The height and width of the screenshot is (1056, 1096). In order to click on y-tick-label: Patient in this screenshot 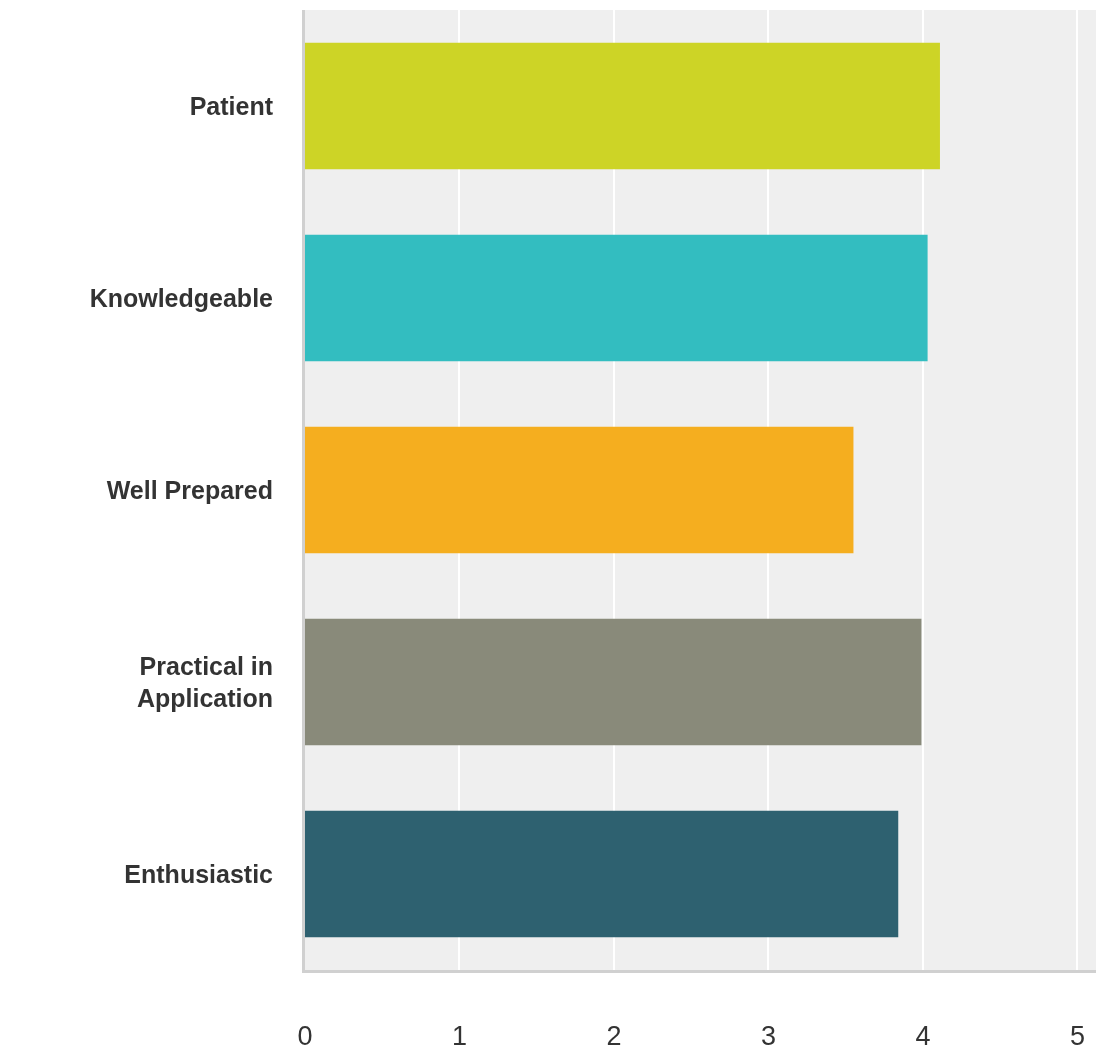, I will do `click(231, 105)`.